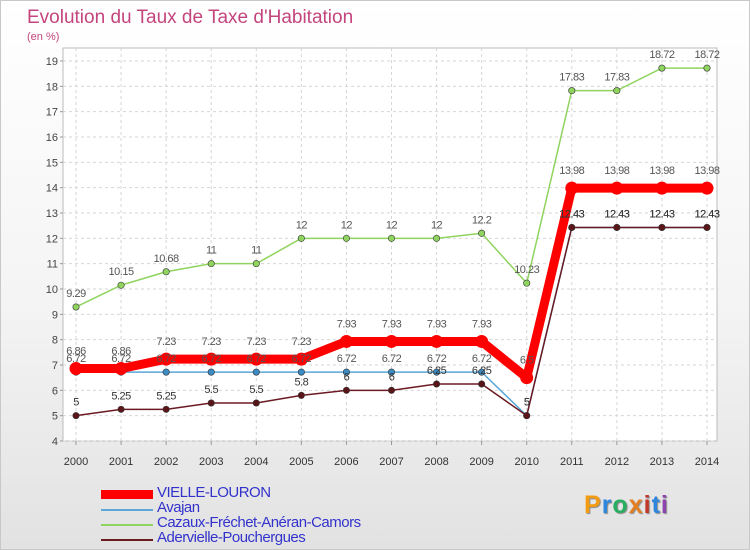 Image resolution: width=750 pixels, height=550 pixels. What do you see at coordinates (572, 462) in the screenshot?
I see `x-tick-label: 2011` at bounding box center [572, 462].